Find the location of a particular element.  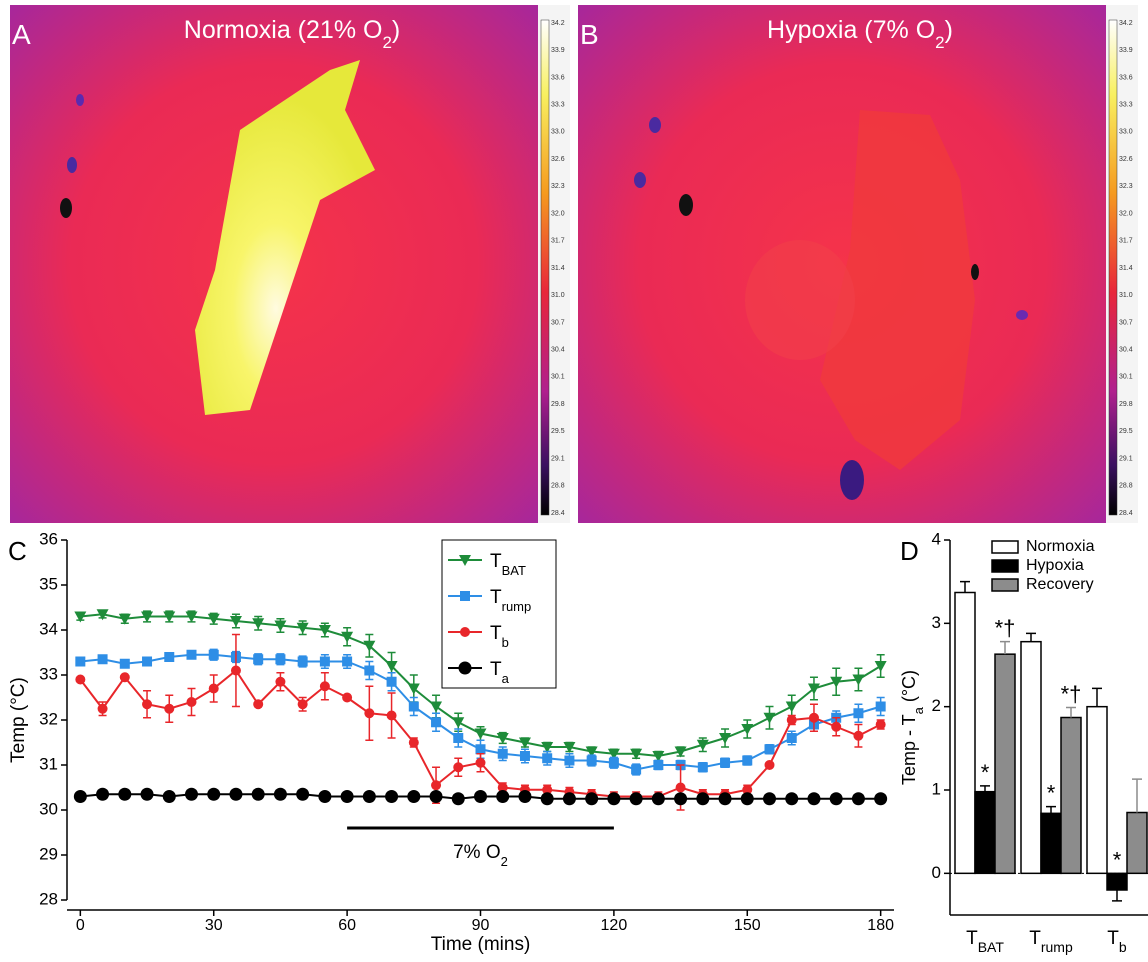

colorbar-label: 32.6 is located at coordinates (1126, 159).